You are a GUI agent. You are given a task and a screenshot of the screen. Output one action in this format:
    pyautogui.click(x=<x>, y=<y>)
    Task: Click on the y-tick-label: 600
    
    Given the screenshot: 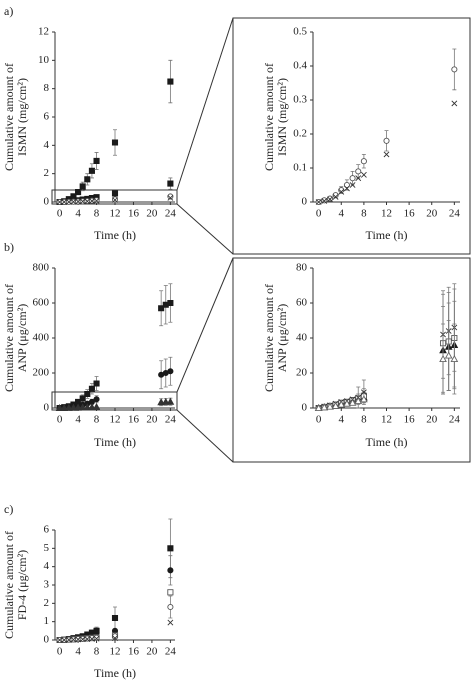 What is the action you would take?
    pyautogui.click(x=41, y=303)
    